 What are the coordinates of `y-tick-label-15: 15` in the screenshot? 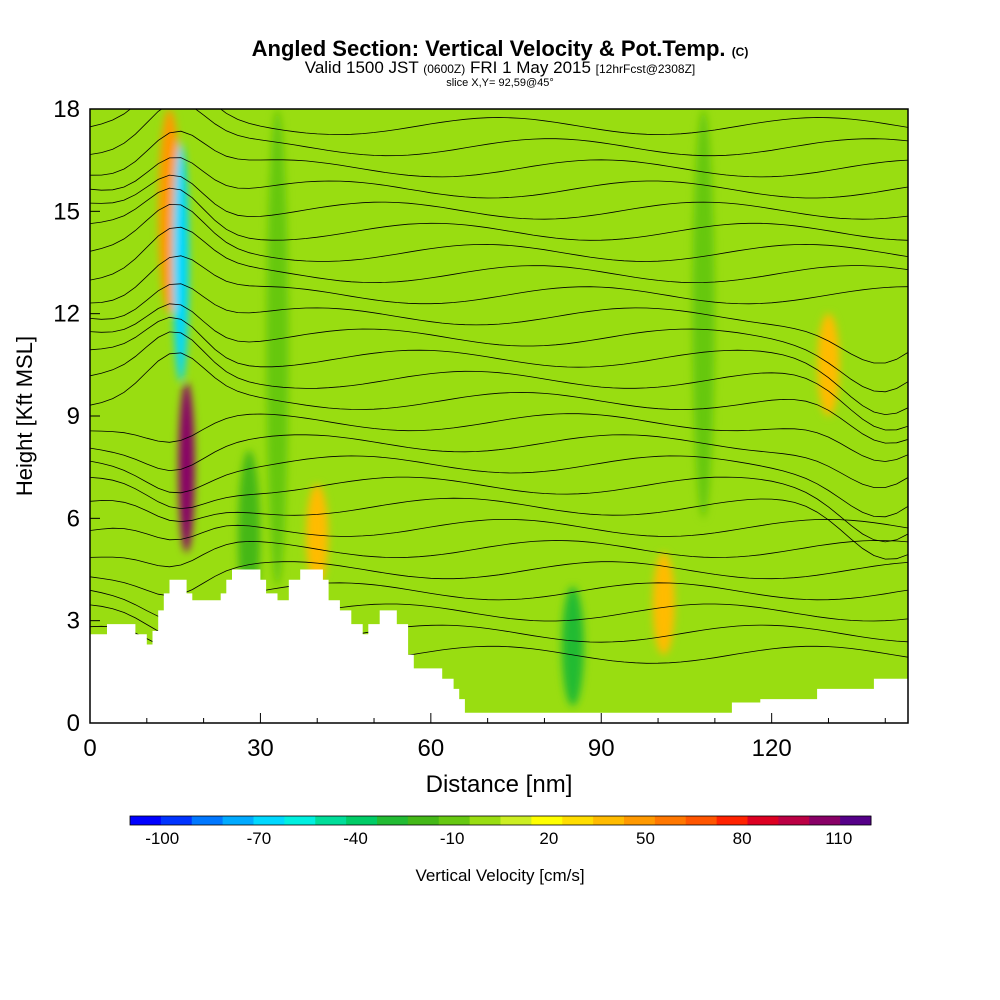 It's located at (66, 211).